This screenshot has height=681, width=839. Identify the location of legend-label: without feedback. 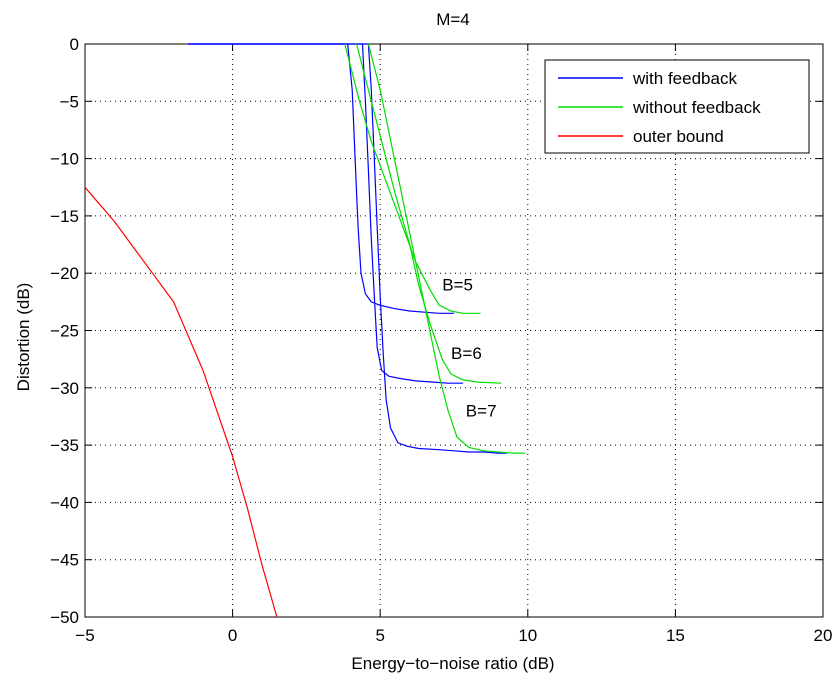
(696, 107).